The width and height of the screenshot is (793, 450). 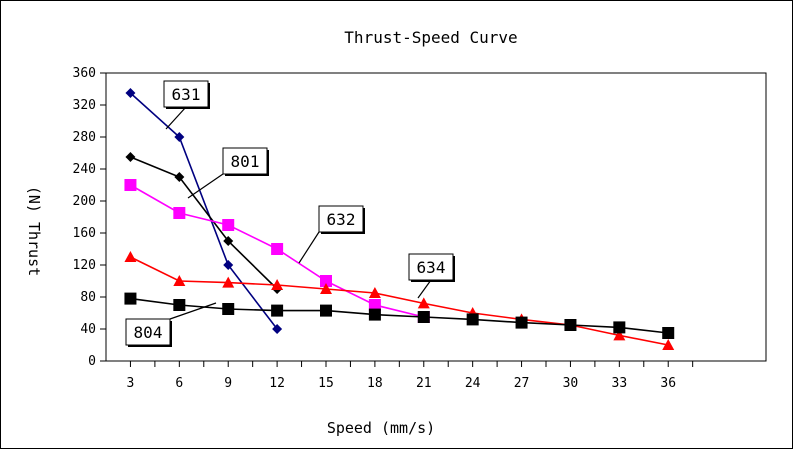 I want to click on callout-634: 634, so click(x=431, y=276).